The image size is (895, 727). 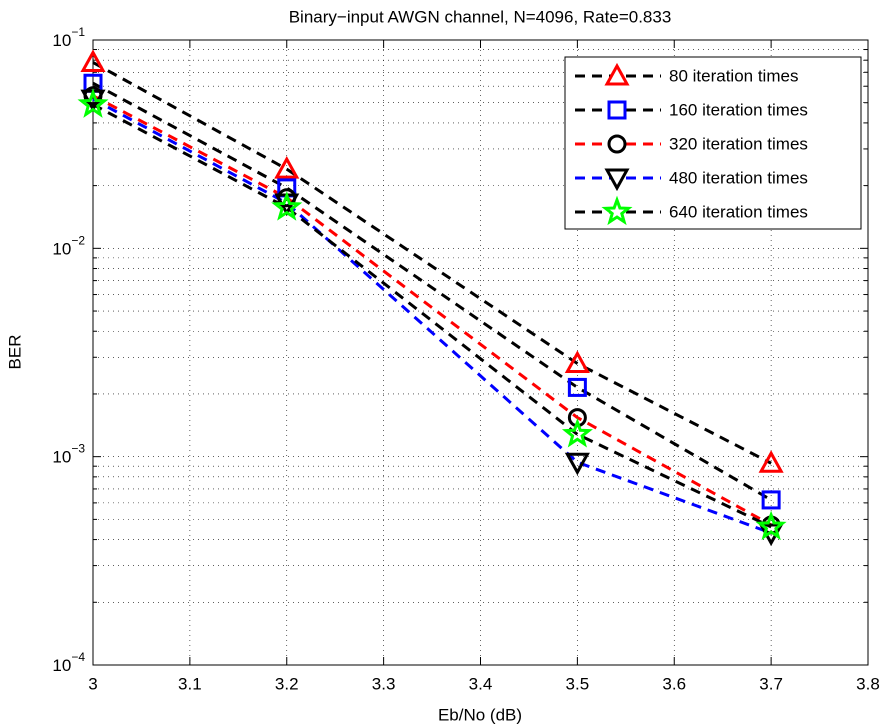 What do you see at coordinates (738, 211) in the screenshot?
I see `legend-label: 640 iteration times` at bounding box center [738, 211].